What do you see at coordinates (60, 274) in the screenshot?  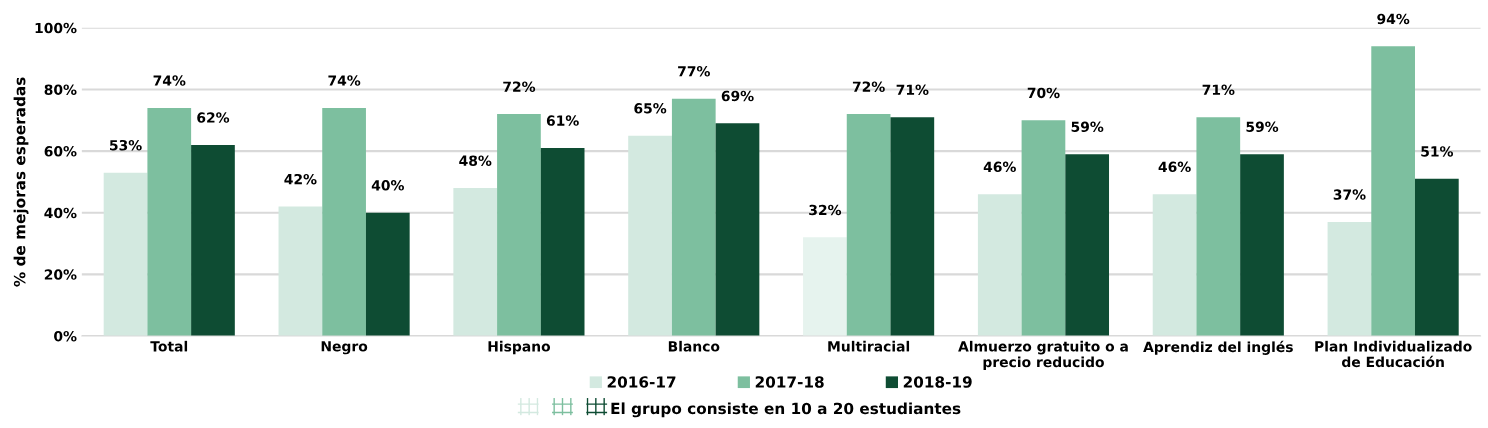 I see `y-tick-label: 20%` at bounding box center [60, 274].